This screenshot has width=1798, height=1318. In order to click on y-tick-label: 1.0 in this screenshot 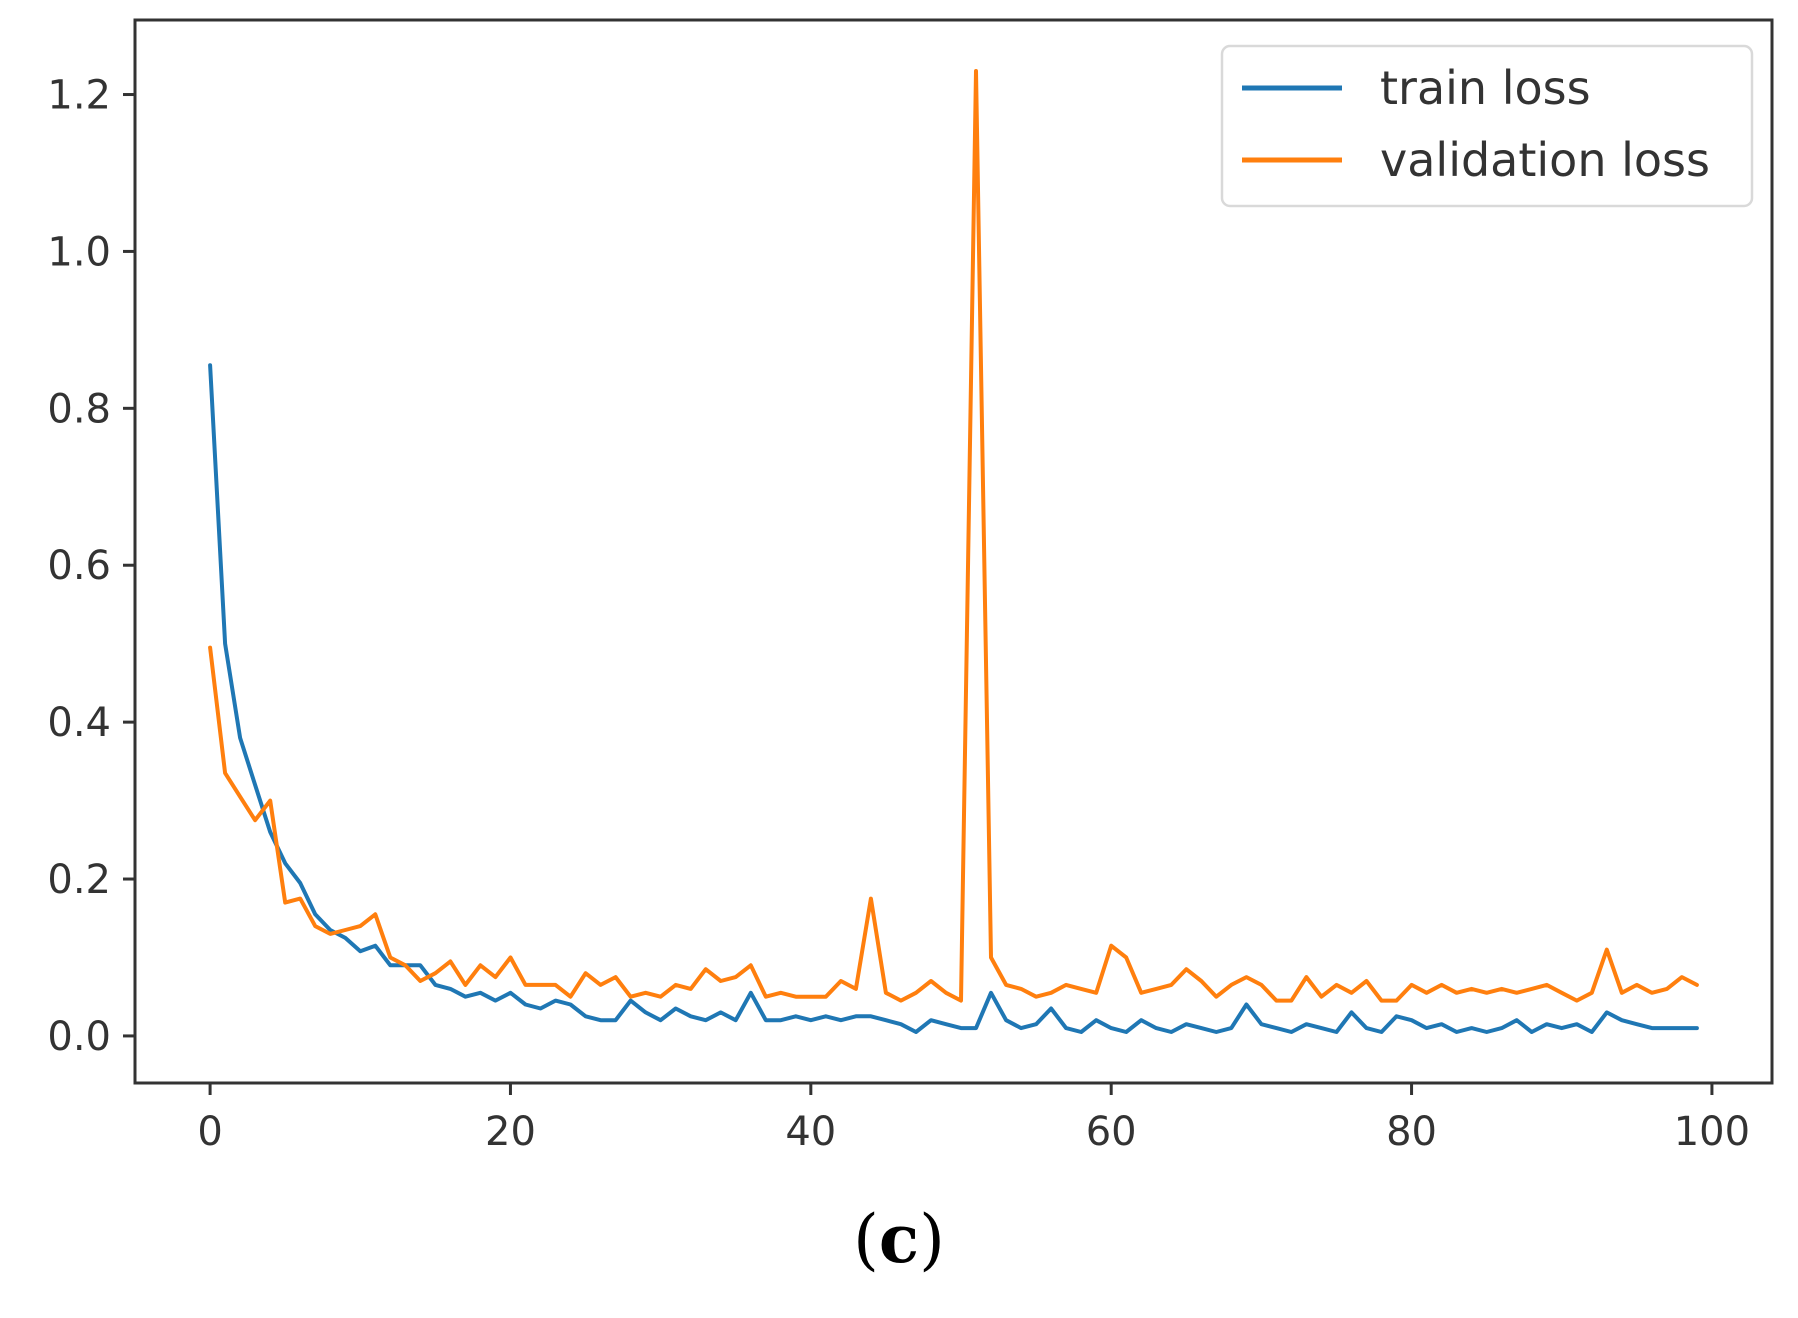, I will do `click(79, 252)`.